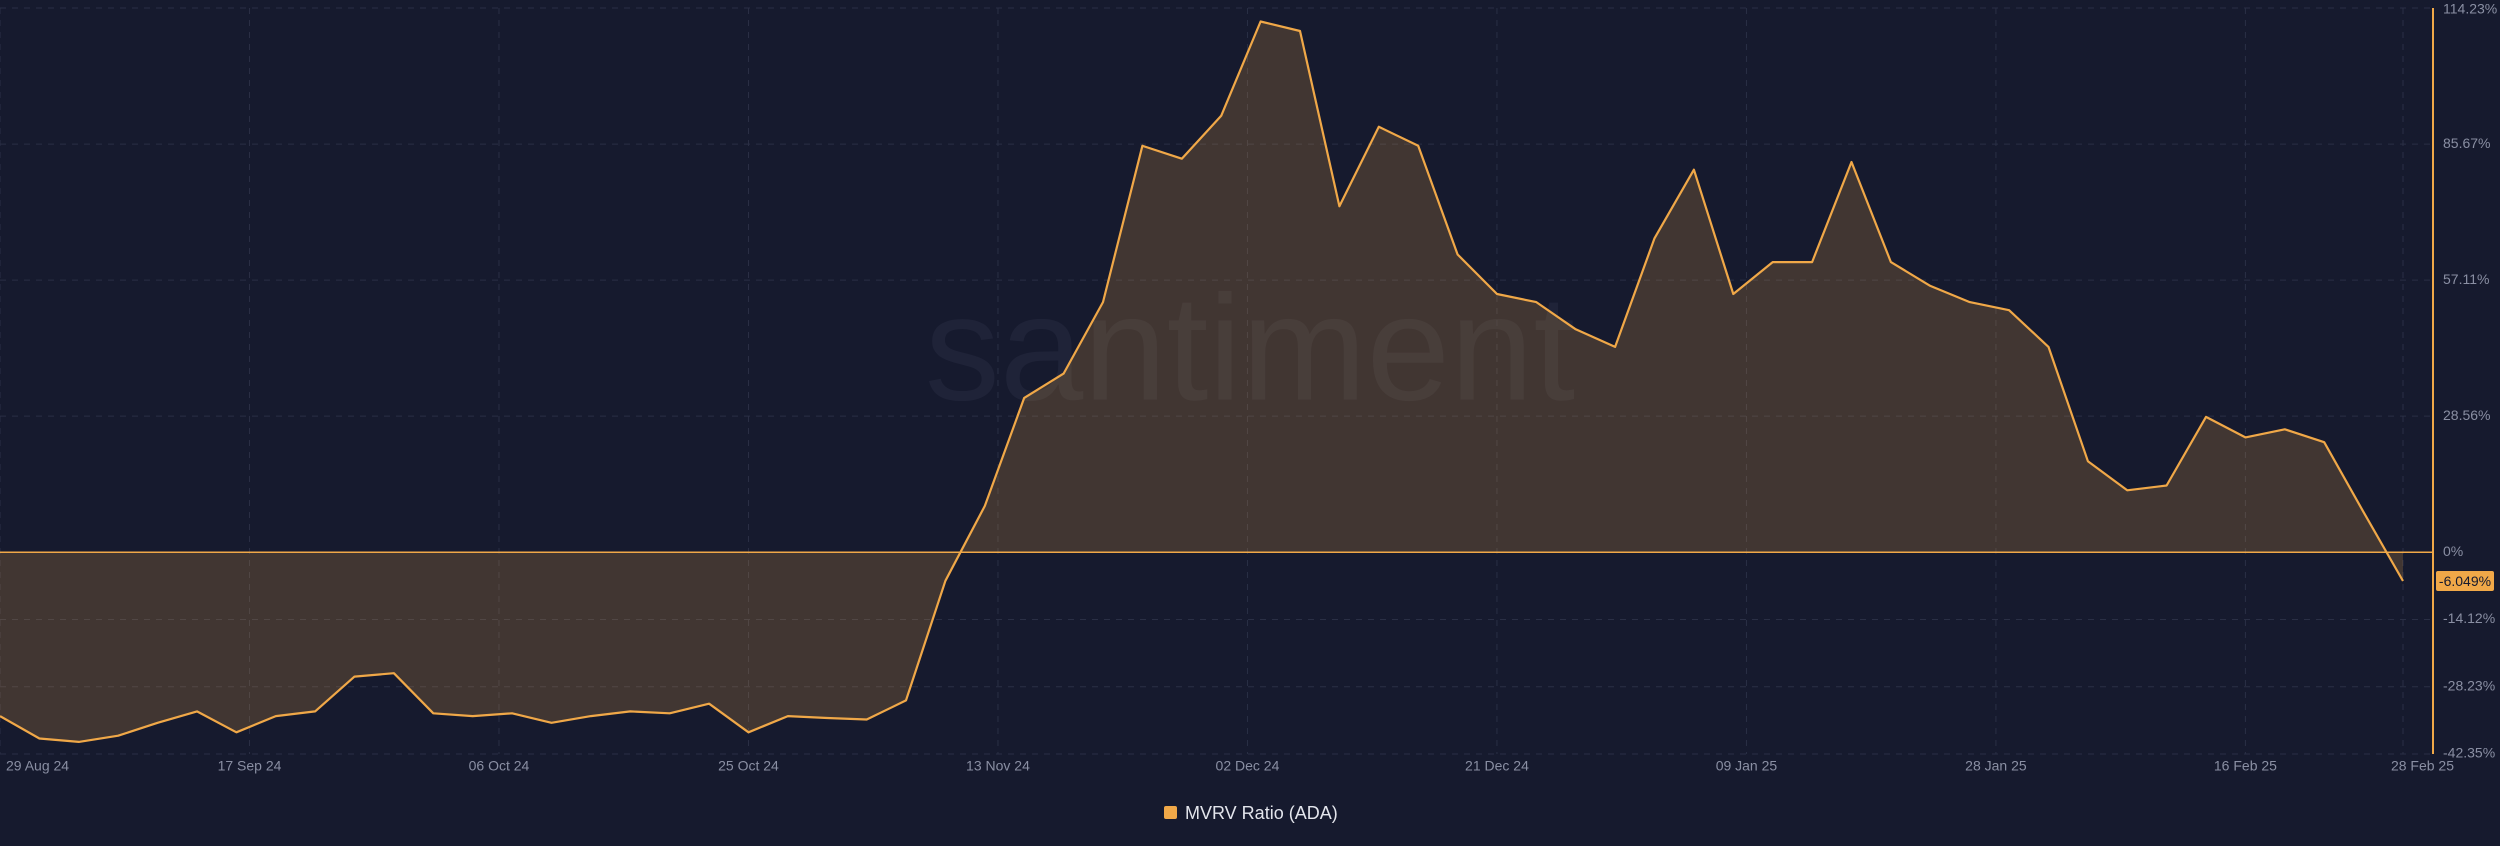 The width and height of the screenshot is (2500, 846). What do you see at coordinates (998, 766) in the screenshot?
I see `x-tick-label: 13 Nov 24` at bounding box center [998, 766].